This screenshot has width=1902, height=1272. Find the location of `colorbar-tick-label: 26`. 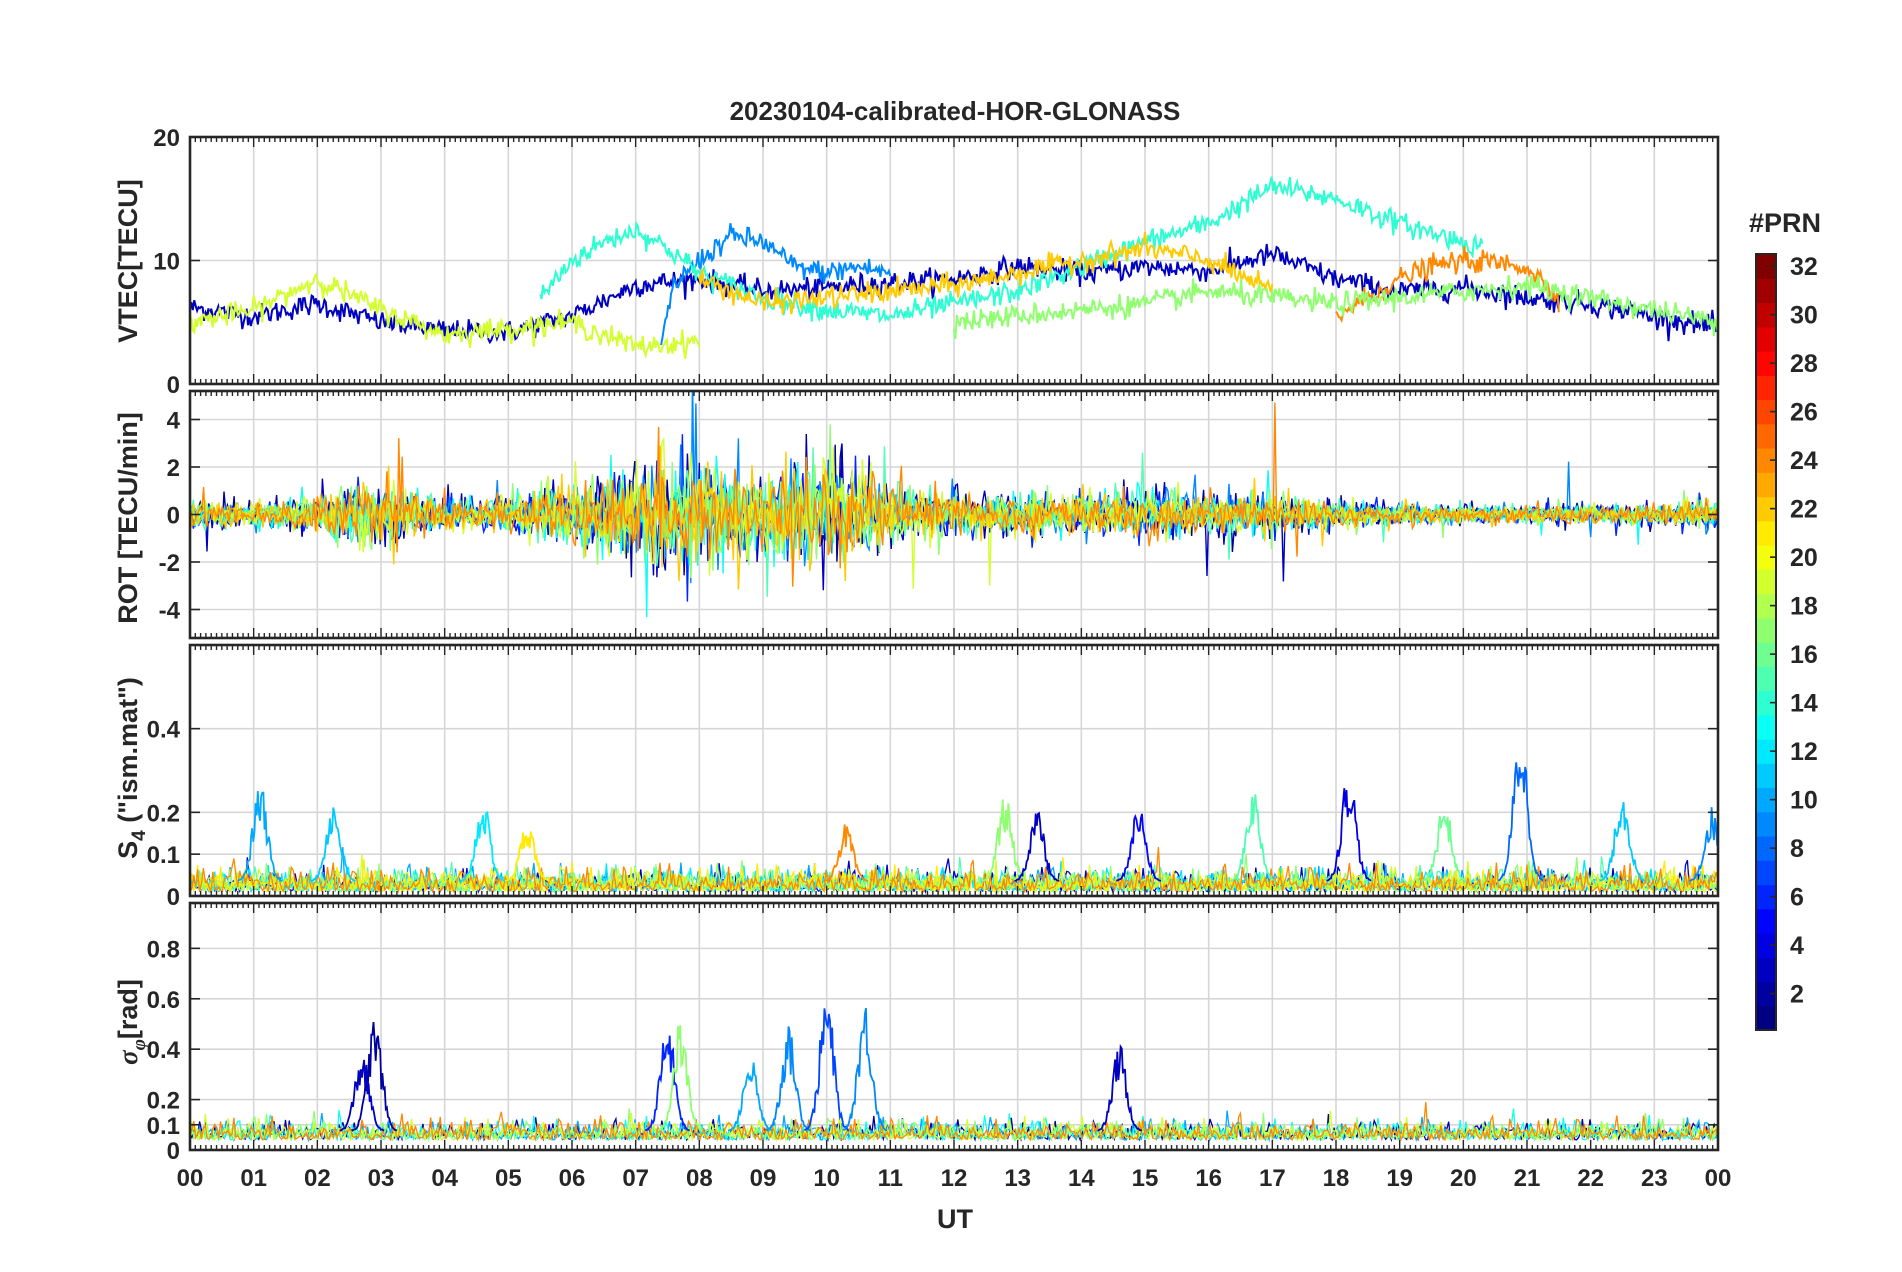

colorbar-tick-label: 26 is located at coordinates (1804, 413).